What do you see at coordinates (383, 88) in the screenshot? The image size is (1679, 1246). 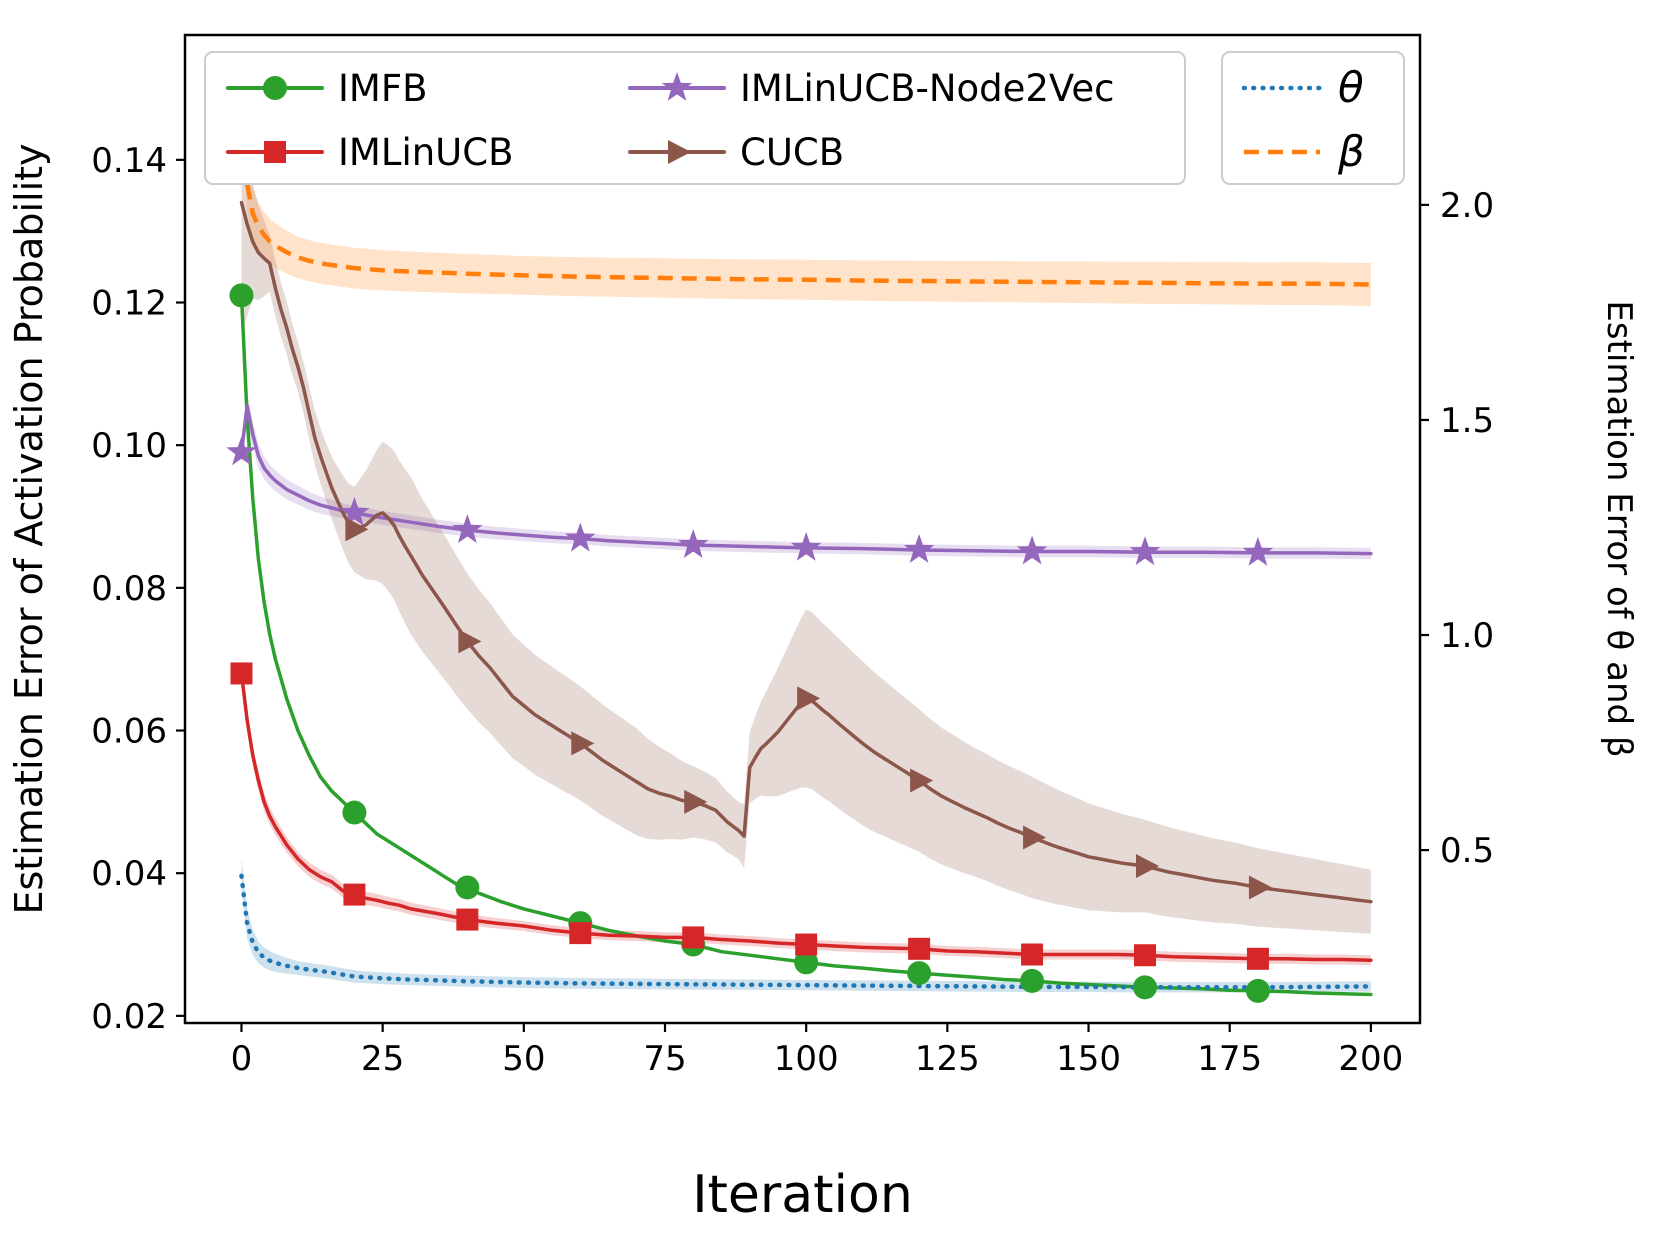 I see `legend-label-IMFB: IMFB` at bounding box center [383, 88].